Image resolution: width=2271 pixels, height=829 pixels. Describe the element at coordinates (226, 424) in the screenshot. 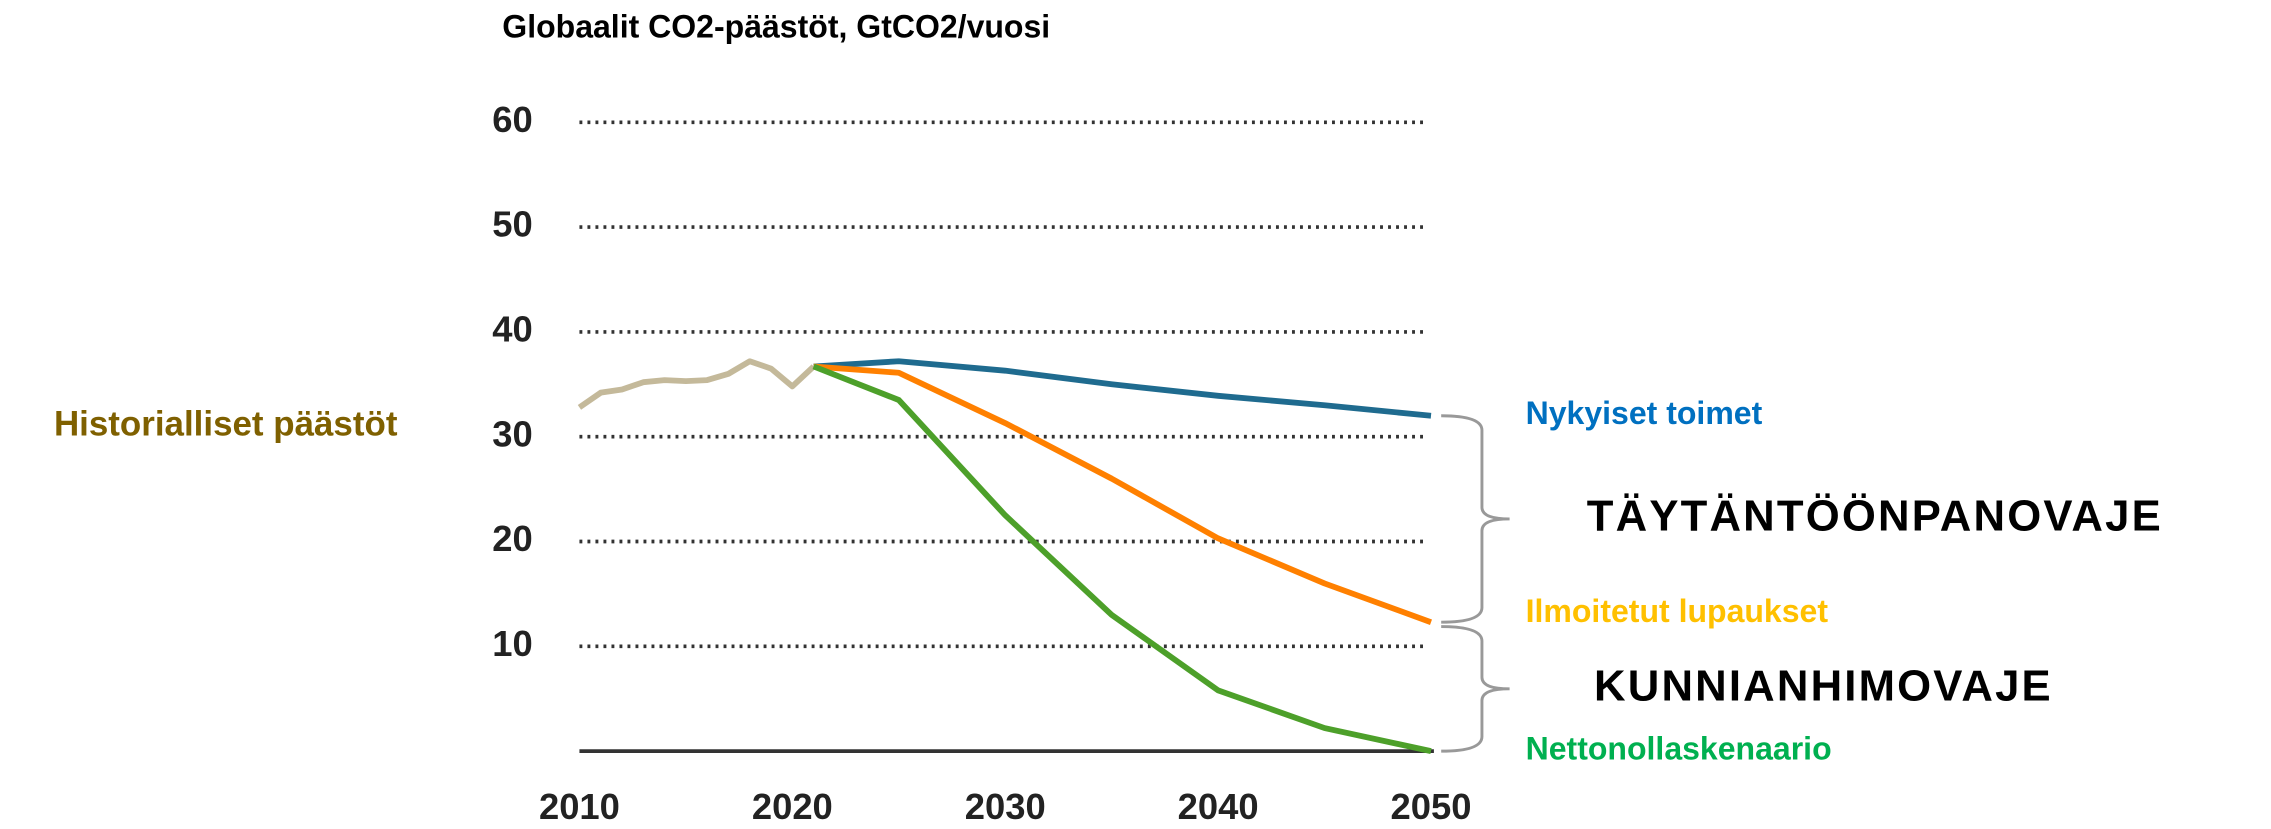

I see `series-label: Historialliset päästöt` at that location.